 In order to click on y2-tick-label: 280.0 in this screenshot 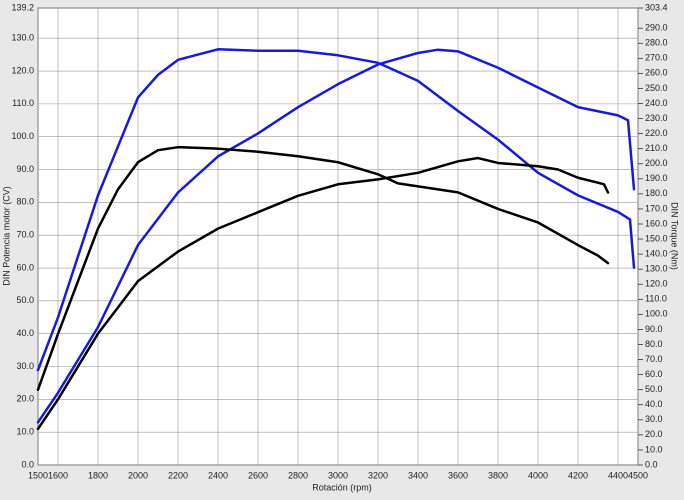, I will do `click(656, 43)`.